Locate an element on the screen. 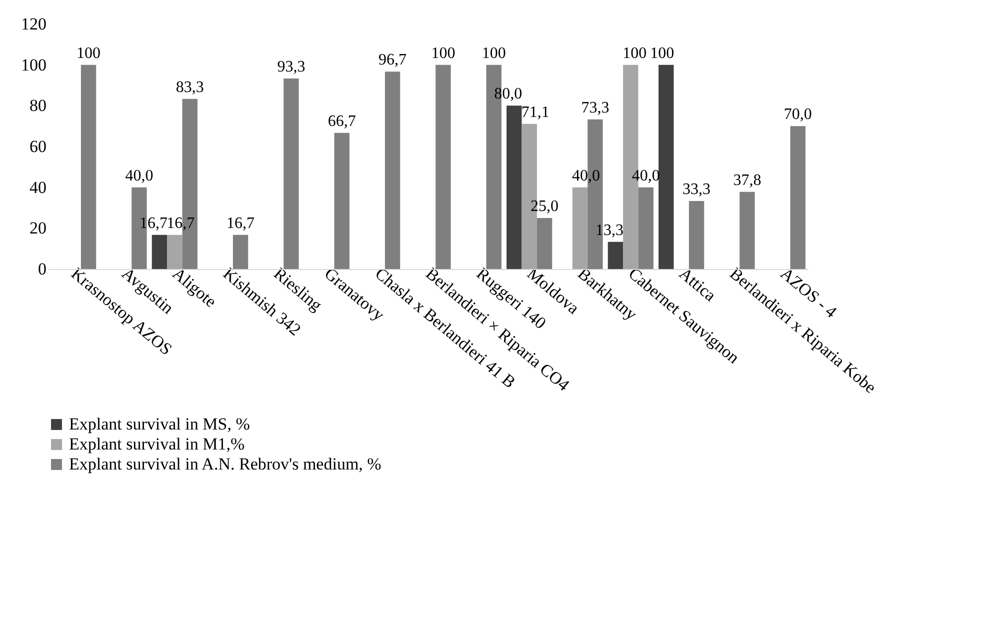 This screenshot has height=623, width=989. y-tick-label: 40 is located at coordinates (38, 187).